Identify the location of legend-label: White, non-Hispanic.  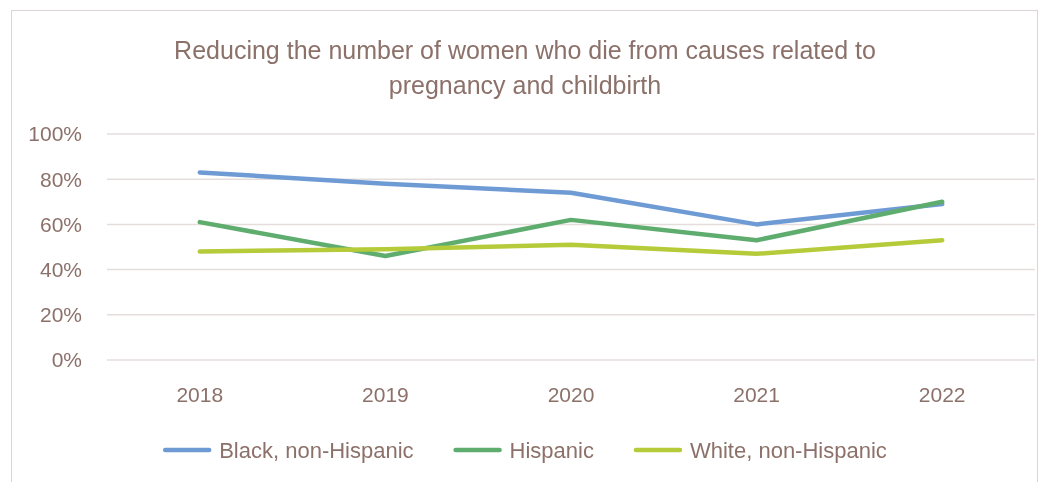
(788, 450).